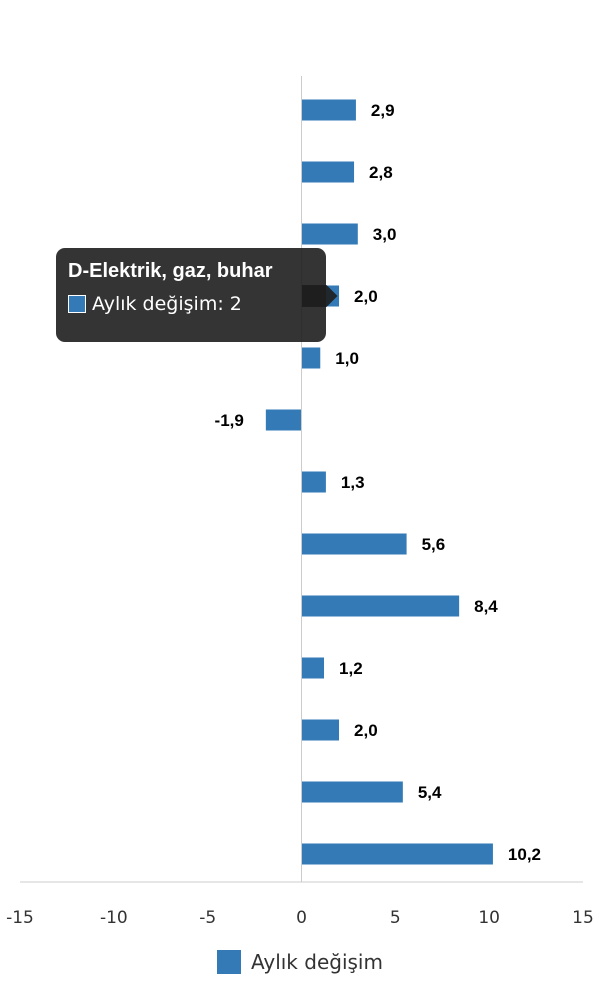 This screenshot has height=1000, width=600. I want to click on bar-value-label: 5,4, so click(430, 792).